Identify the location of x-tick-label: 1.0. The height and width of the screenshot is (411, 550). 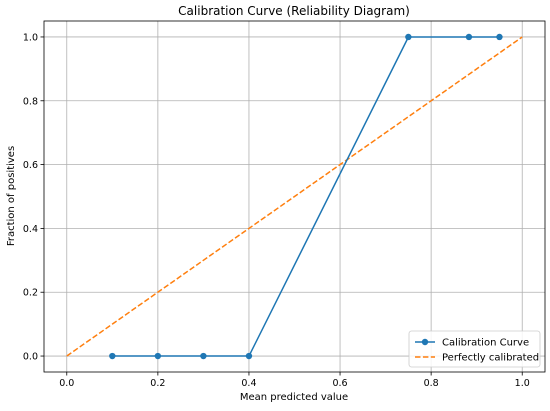
(522, 383).